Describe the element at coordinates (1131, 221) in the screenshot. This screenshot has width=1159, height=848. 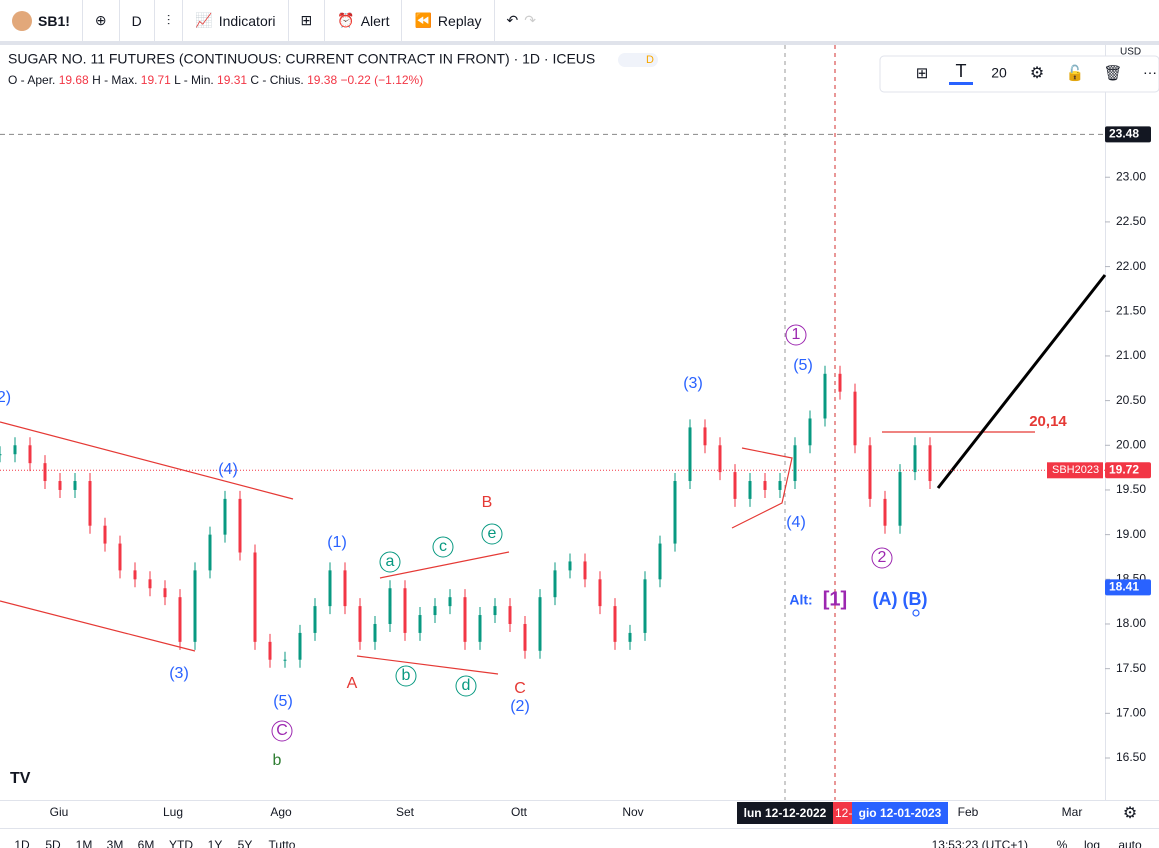
I see `y-tick-label: 22.50` at that location.